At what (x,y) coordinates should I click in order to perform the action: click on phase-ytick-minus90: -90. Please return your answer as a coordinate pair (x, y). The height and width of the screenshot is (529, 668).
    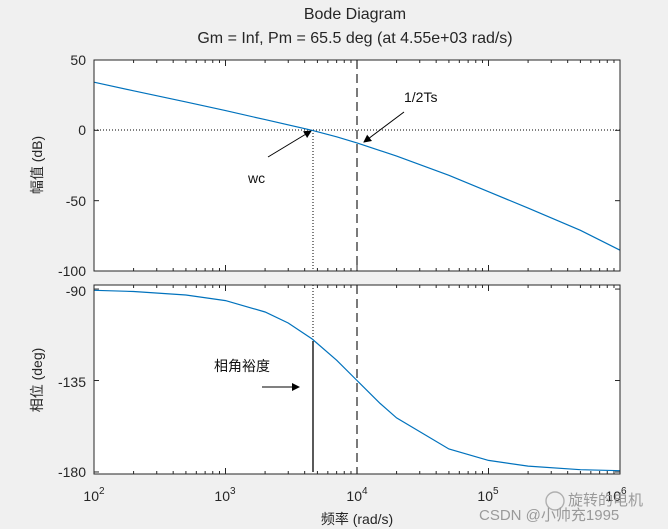
    Looking at the image, I should click on (76, 291).